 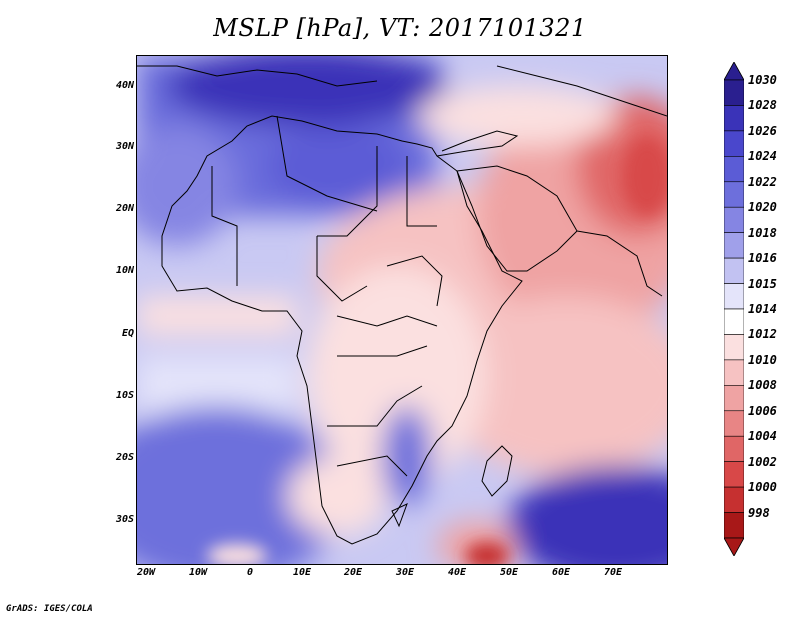 I want to click on map-title: MSLP [hPa], VT: 2017101321, so click(x=400, y=28).